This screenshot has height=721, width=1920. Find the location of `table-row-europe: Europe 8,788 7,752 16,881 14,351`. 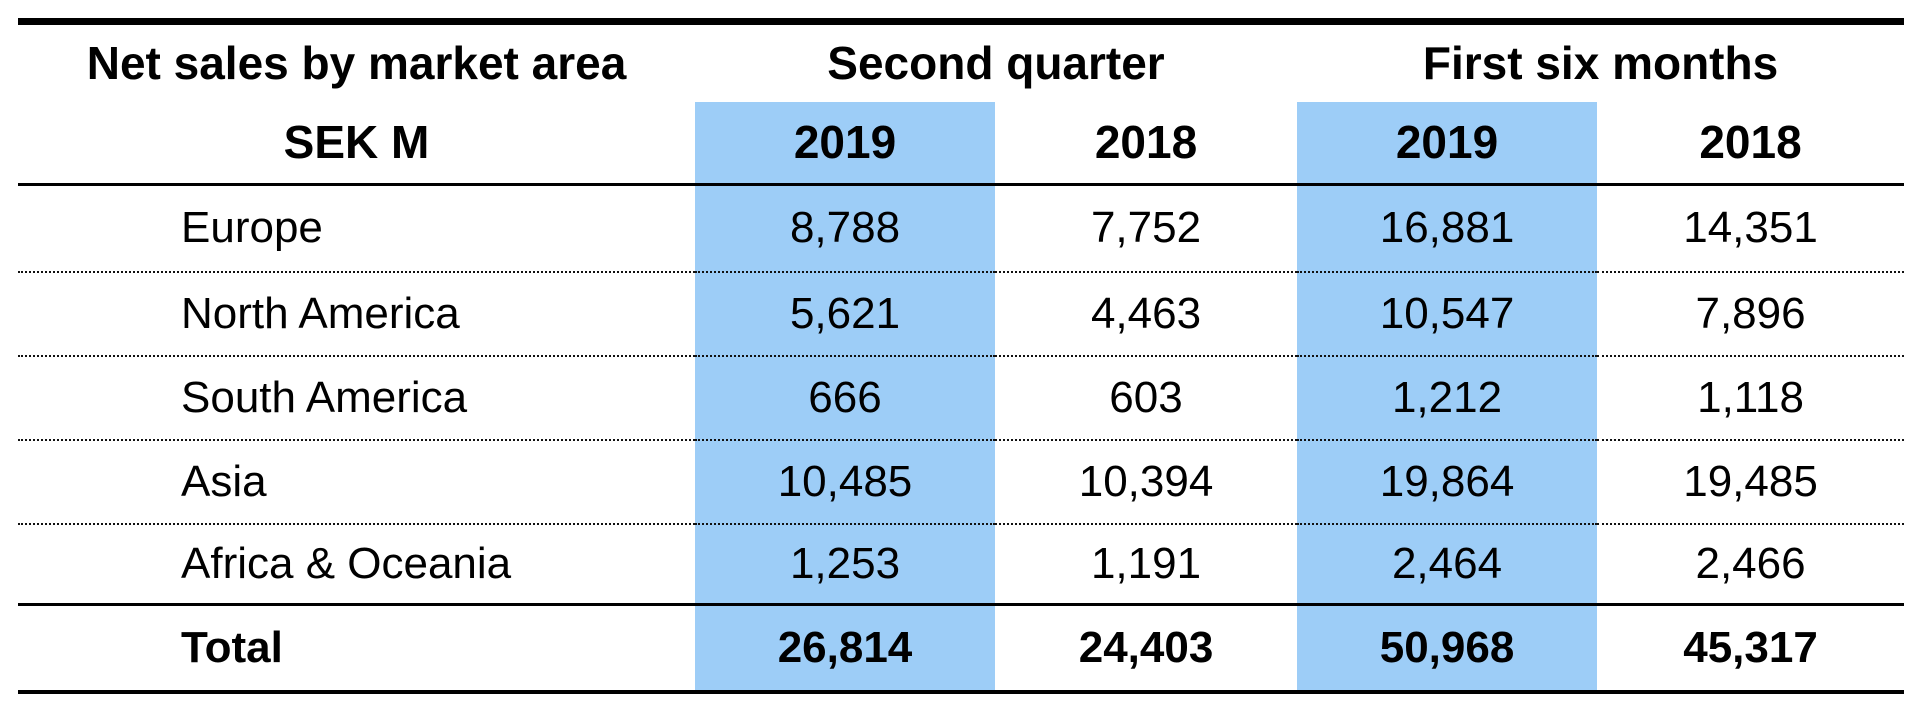

table-row-europe: Europe 8,788 7,752 16,881 14,351 is located at coordinates (961, 228).